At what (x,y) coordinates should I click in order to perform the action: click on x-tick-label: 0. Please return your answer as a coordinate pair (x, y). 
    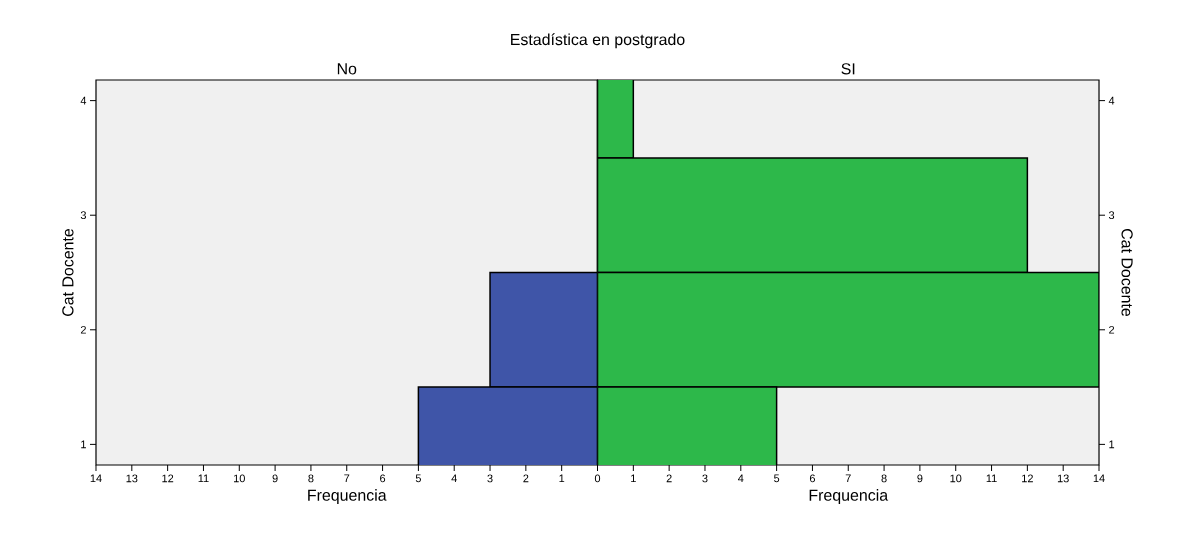
    Looking at the image, I should click on (597, 478).